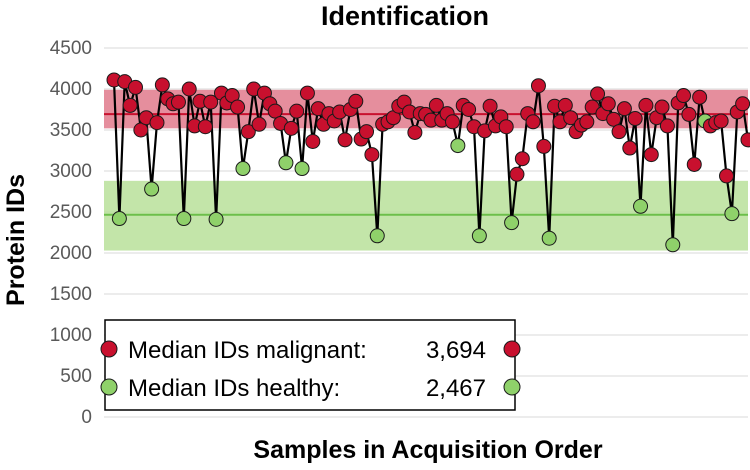  What do you see at coordinates (456, 350) in the screenshot?
I see `legend-value: 3,694` at bounding box center [456, 350].